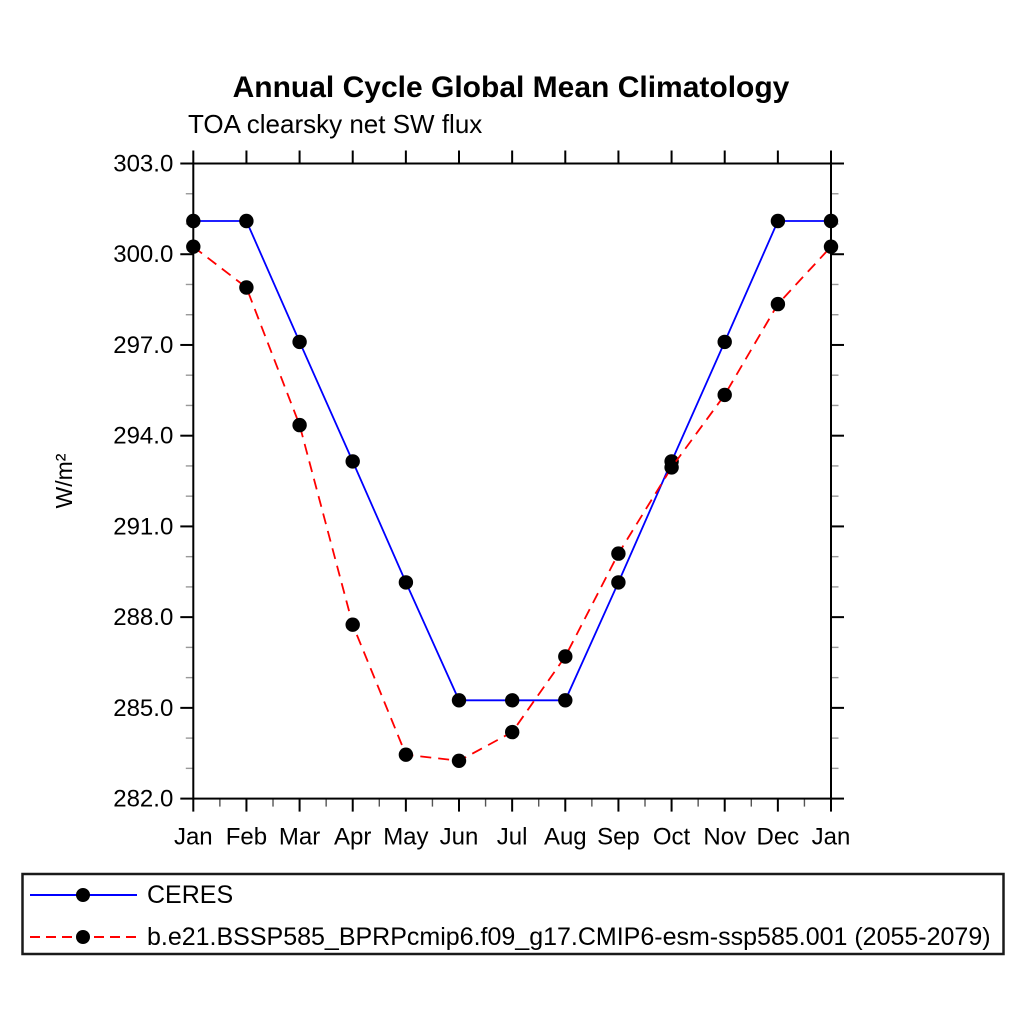 This screenshot has width=1024, height=1024. What do you see at coordinates (352, 837) in the screenshot?
I see `x-tick-label: Apr` at bounding box center [352, 837].